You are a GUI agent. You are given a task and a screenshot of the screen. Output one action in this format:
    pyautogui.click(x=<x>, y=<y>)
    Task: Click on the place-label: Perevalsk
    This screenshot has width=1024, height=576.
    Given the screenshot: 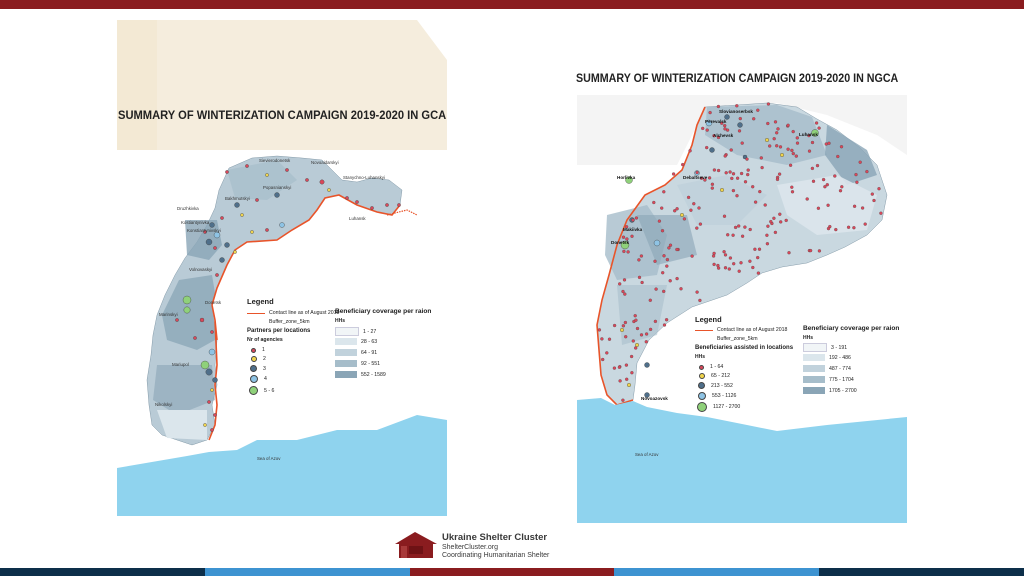 What is the action you would take?
    pyautogui.click(x=716, y=121)
    